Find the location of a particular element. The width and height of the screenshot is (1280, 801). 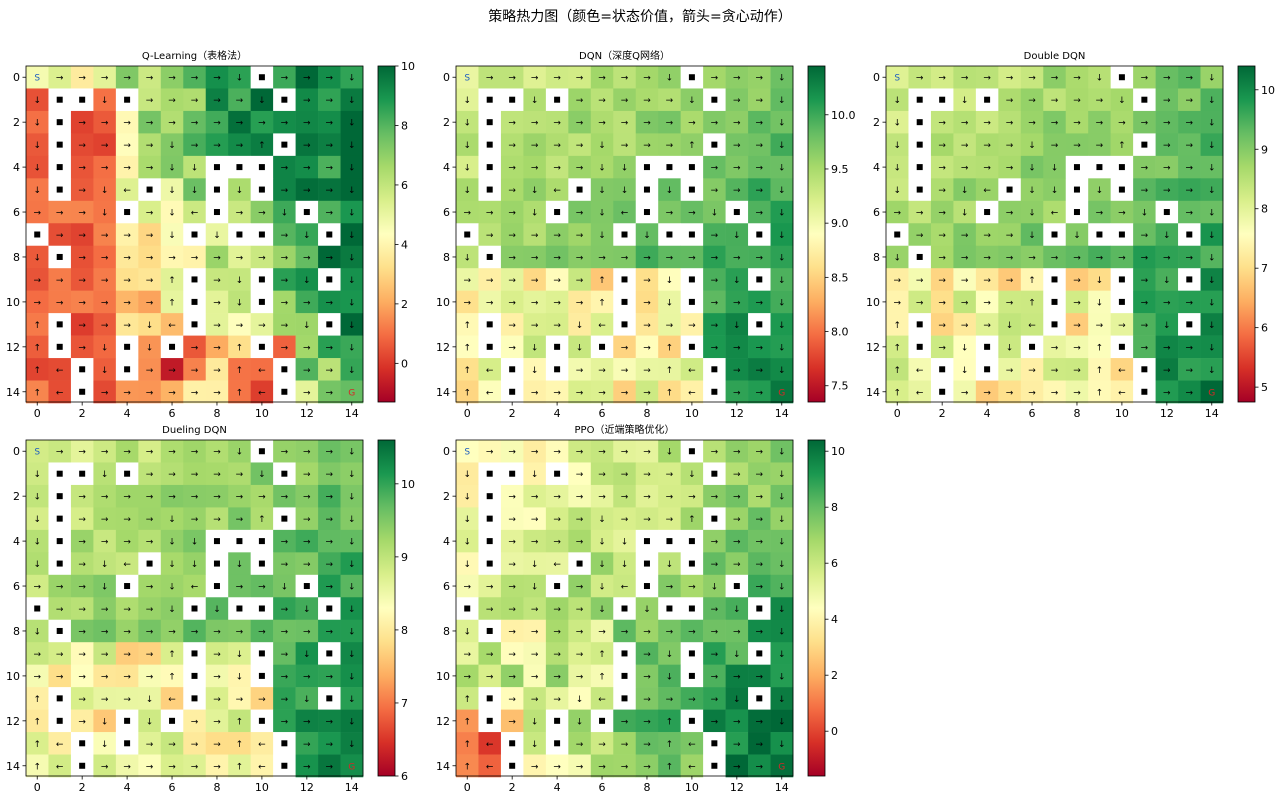

colorbar-tick-label: 7 is located at coordinates (404, 703).